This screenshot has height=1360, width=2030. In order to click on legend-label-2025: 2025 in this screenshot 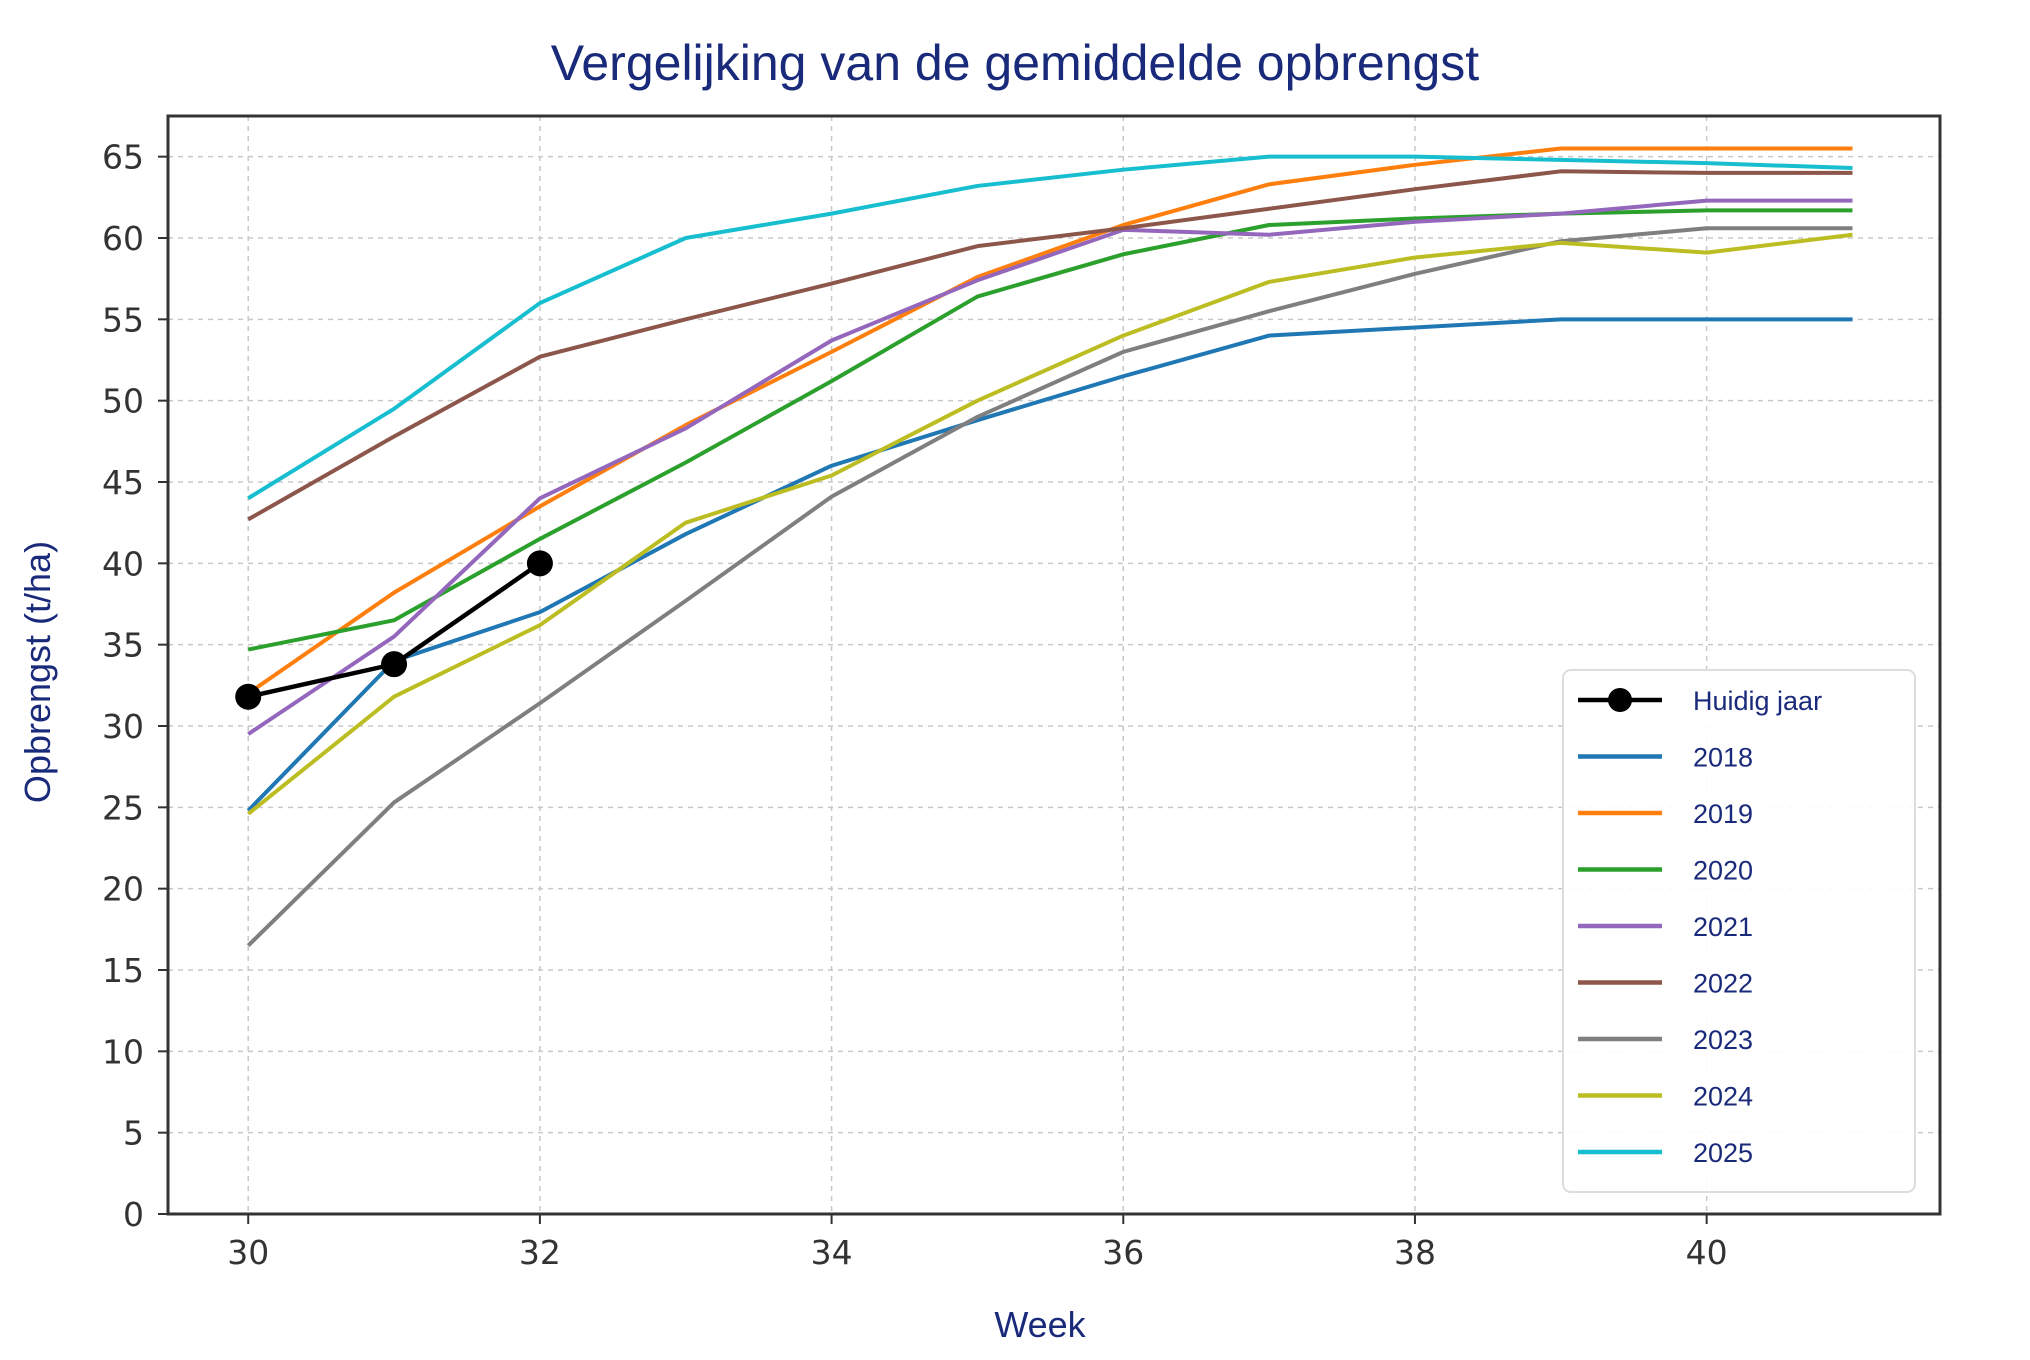, I will do `click(1723, 1153)`.